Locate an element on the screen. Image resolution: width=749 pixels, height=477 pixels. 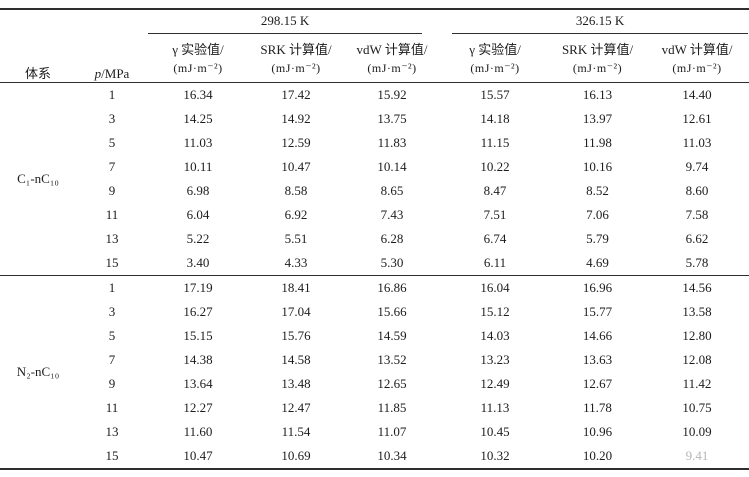
data-cell: 11.54 is located at coordinates (296, 431).